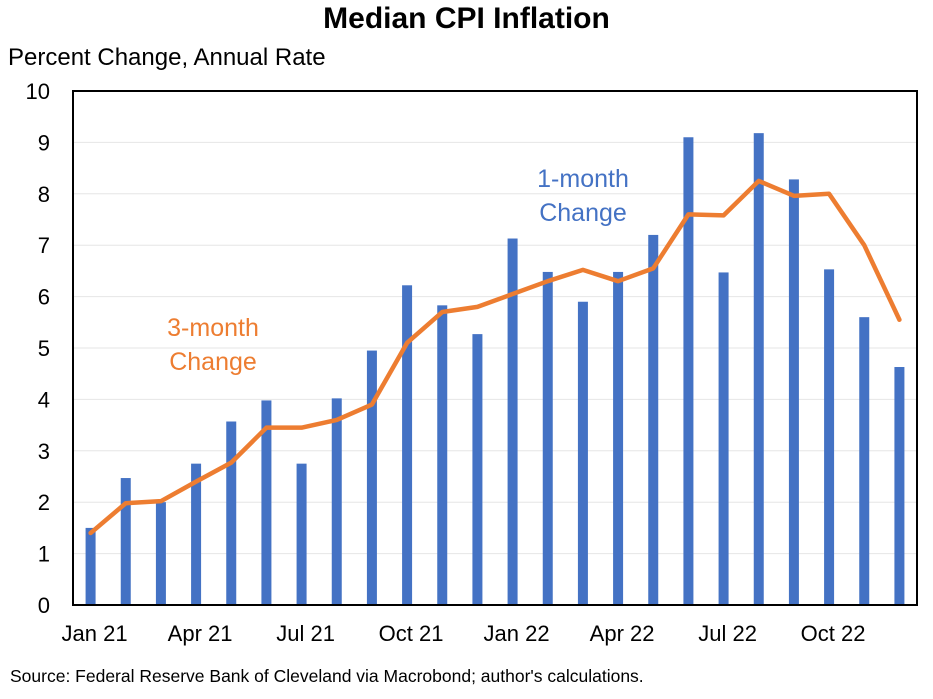 The height and width of the screenshot is (699, 933). What do you see at coordinates (167, 57) in the screenshot?
I see `y-axis-label: Percent Change, Annual Rate` at bounding box center [167, 57].